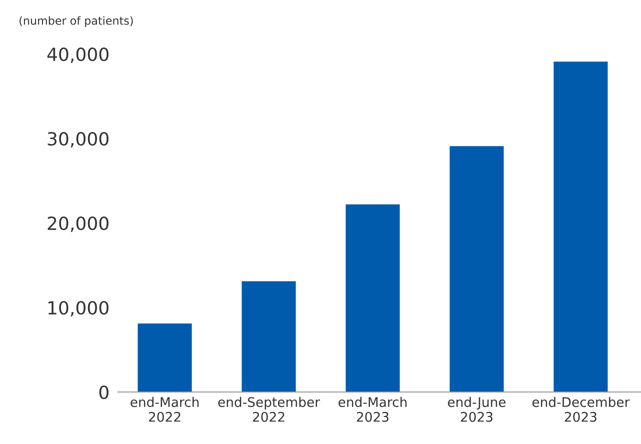 The height and width of the screenshot is (444, 641). What do you see at coordinates (372, 409) in the screenshot?
I see `x-tick-label: end-March 2023` at bounding box center [372, 409].